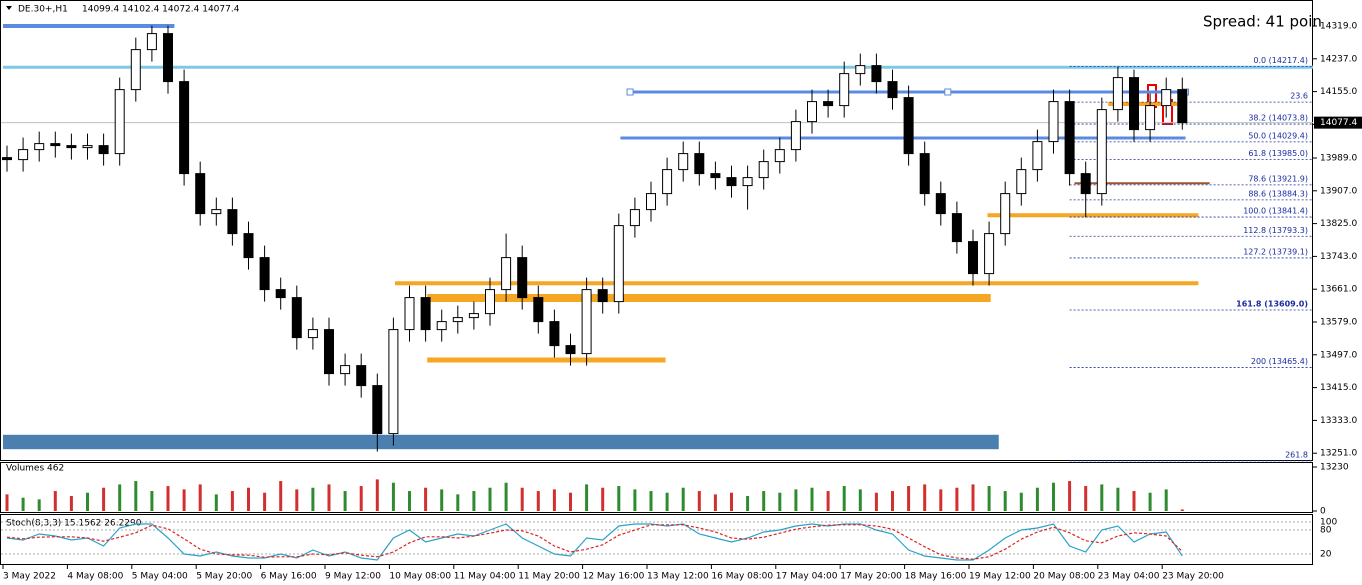 Image resolution: width=1362 pixels, height=585 pixels. I want to click on x-tick-label: 11 May 04:00, so click(485, 577).